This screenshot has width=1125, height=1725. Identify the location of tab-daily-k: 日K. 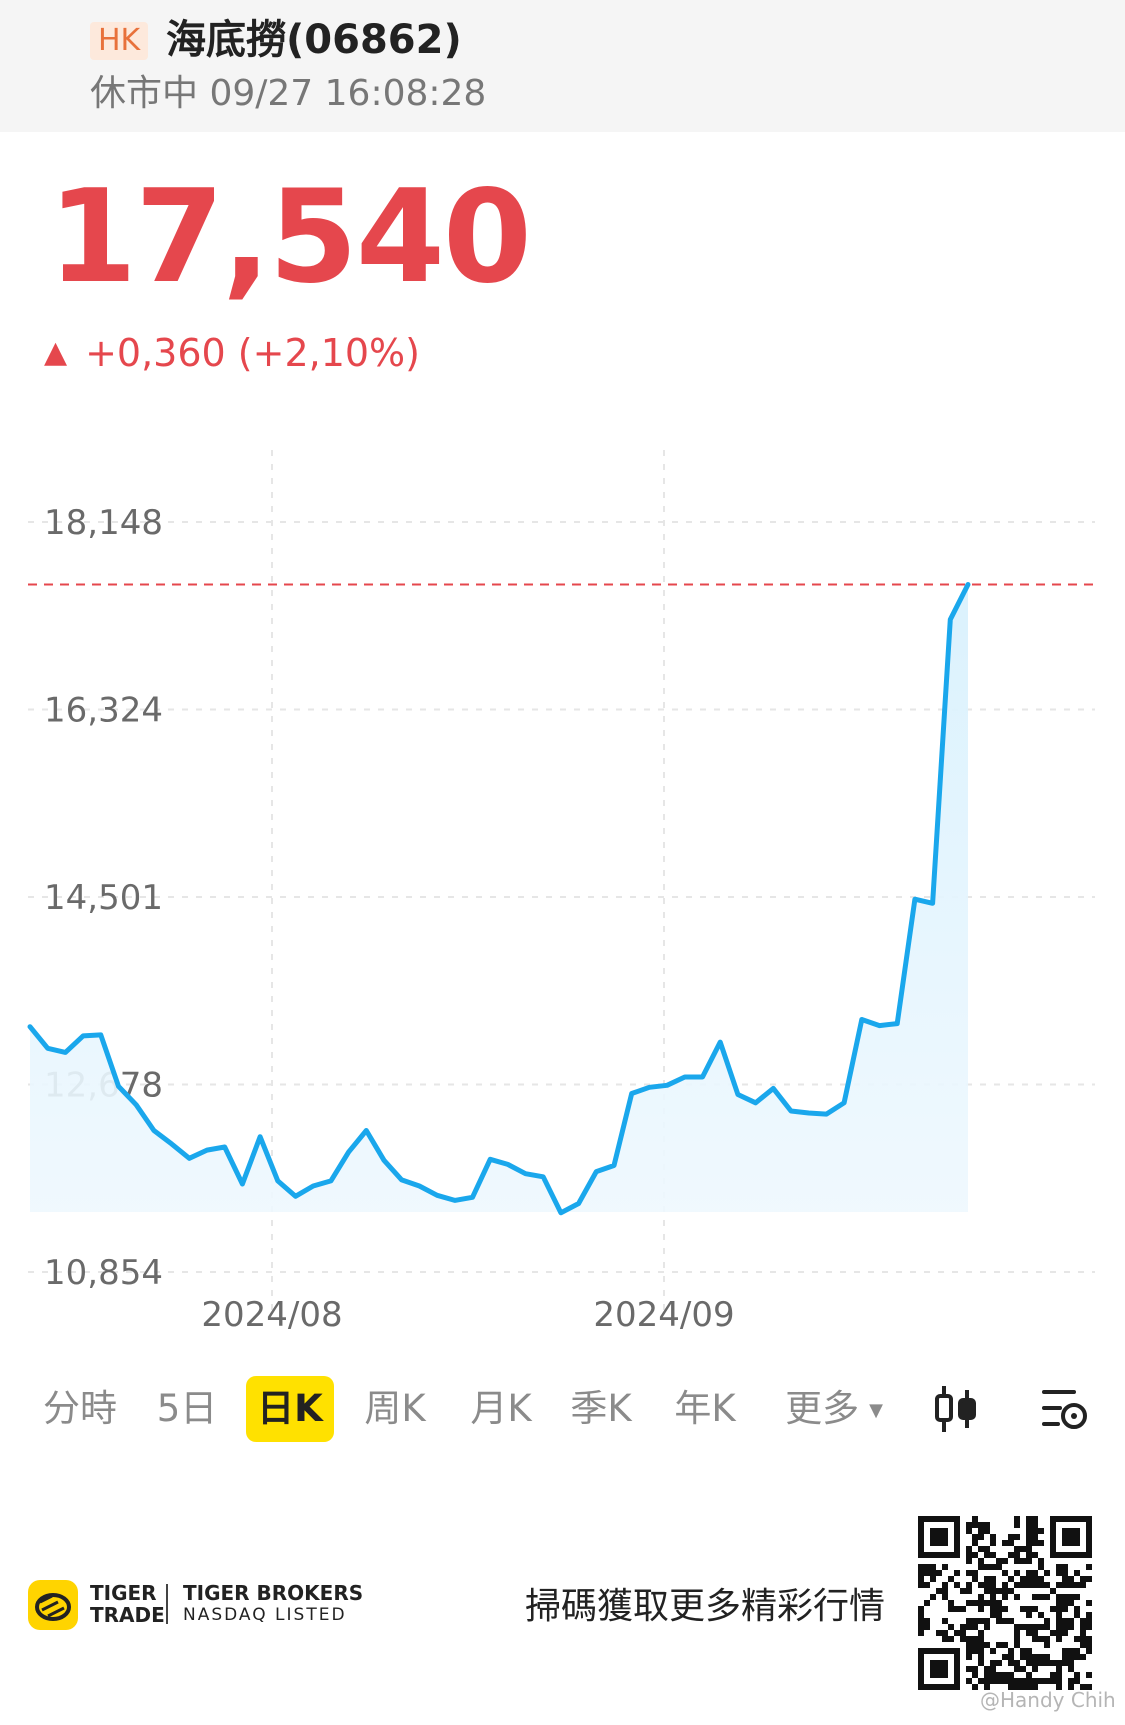
(290, 1409).